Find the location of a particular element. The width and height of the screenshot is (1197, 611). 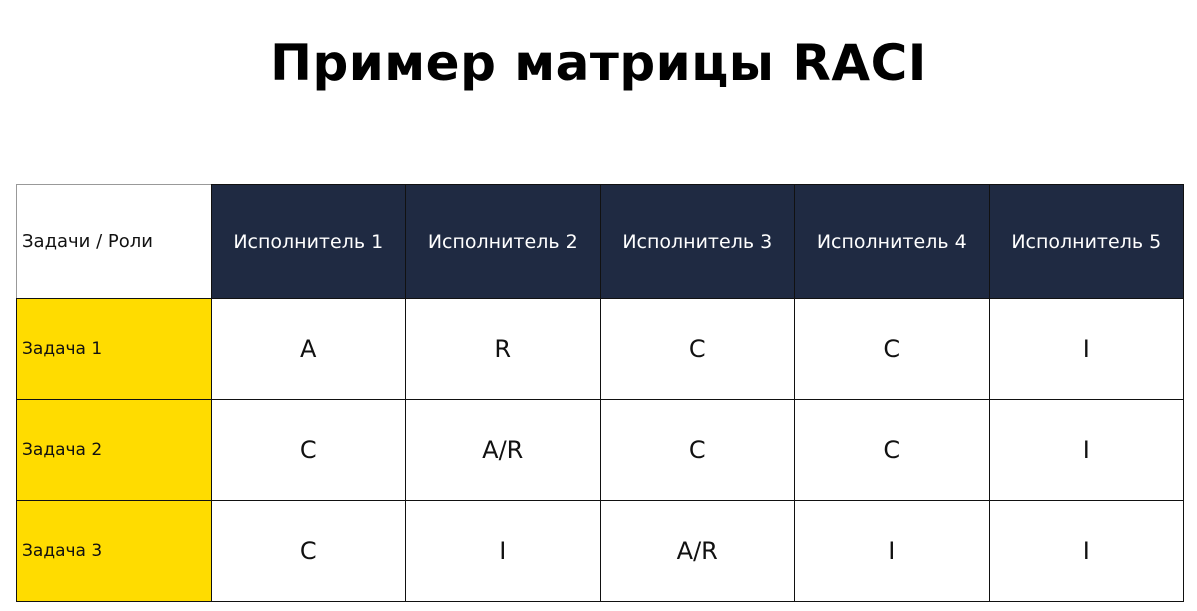

page-title: Пример матрицы RACI is located at coordinates (598, 63).